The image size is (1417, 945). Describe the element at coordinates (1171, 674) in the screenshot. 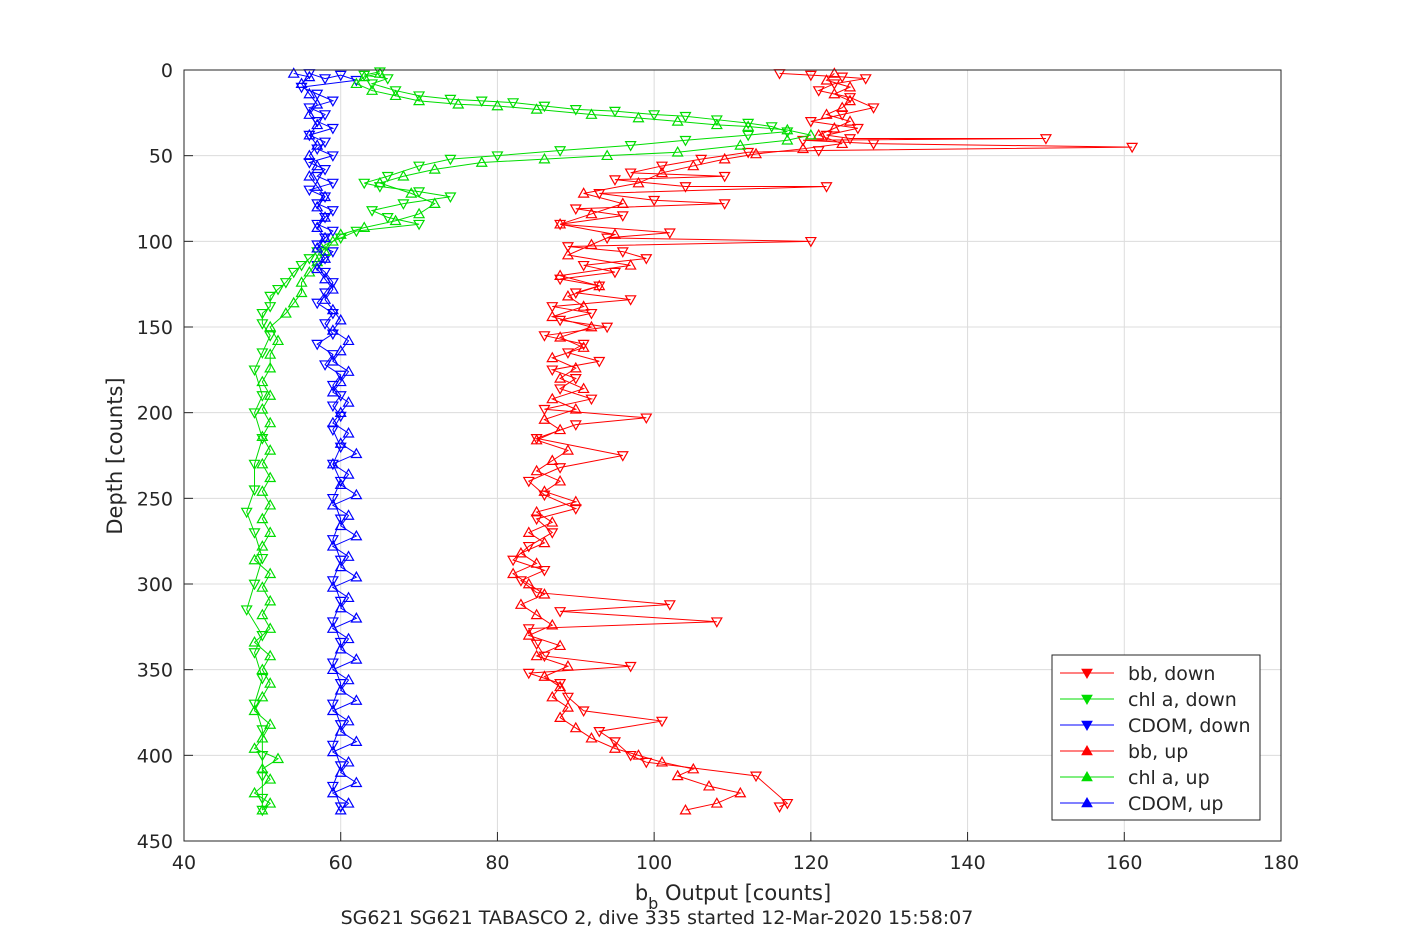

I see `legend-label: bb, down` at that location.